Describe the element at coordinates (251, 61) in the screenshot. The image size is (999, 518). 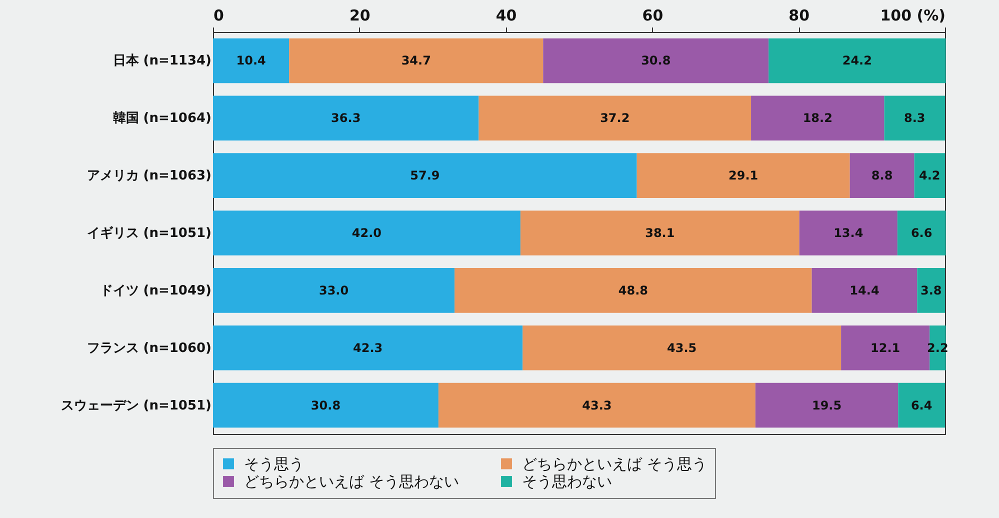
I see `data-label: 10.4` at that location.